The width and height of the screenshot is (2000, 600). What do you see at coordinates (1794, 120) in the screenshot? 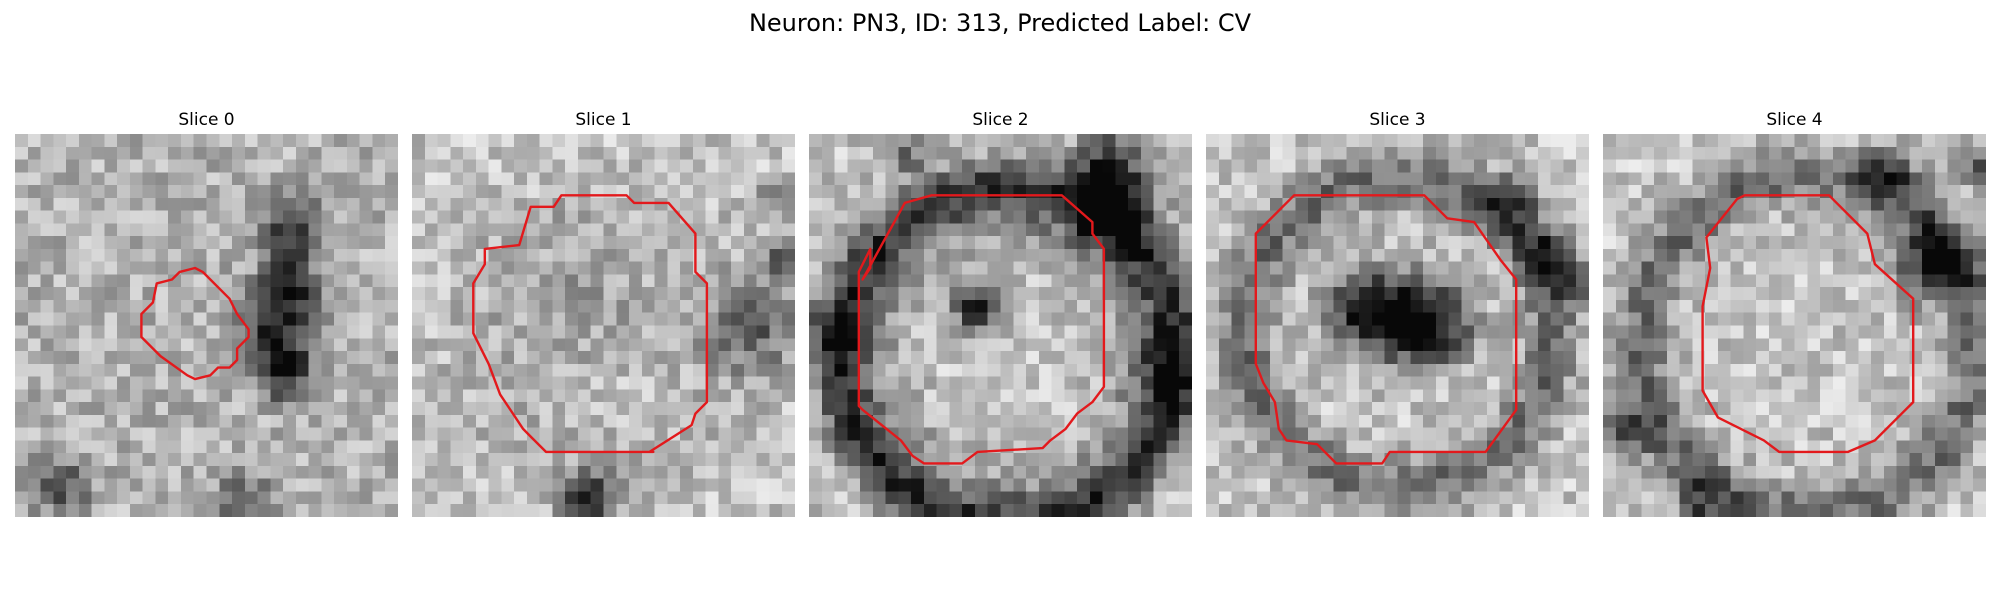
I see `slice-title: Slice 4` at bounding box center [1794, 120].